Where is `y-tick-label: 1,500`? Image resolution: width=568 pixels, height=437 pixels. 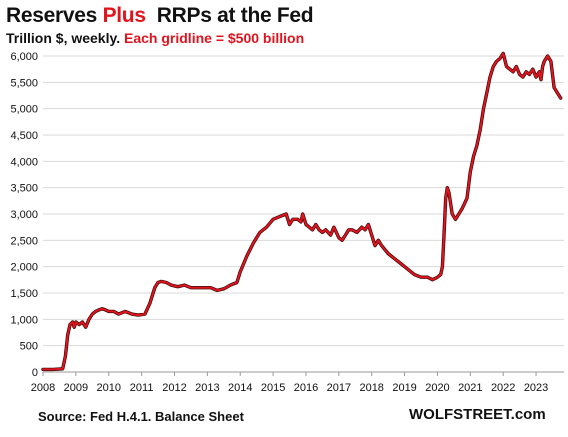 y-tick-label: 1,500 is located at coordinates (24, 294).